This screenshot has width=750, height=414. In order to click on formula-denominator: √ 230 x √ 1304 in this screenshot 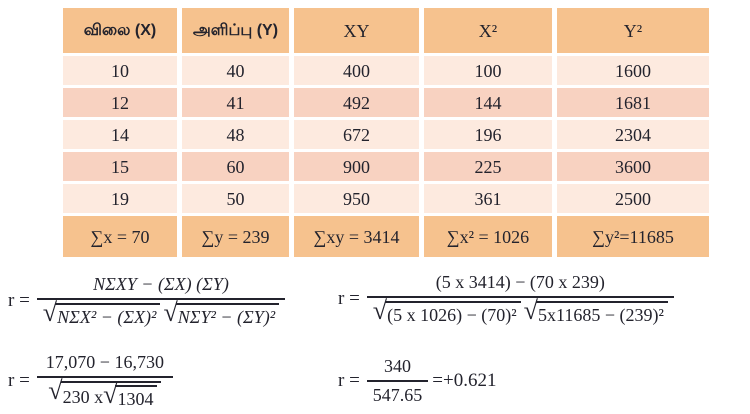, I will do `click(105, 394)`.